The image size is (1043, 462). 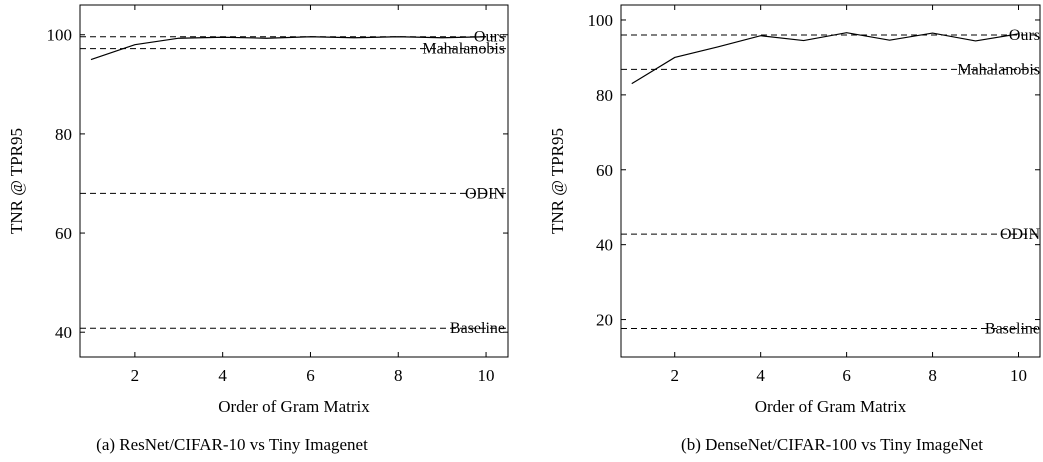 What do you see at coordinates (604, 320) in the screenshot?
I see `y-tick-label: 20` at bounding box center [604, 320].